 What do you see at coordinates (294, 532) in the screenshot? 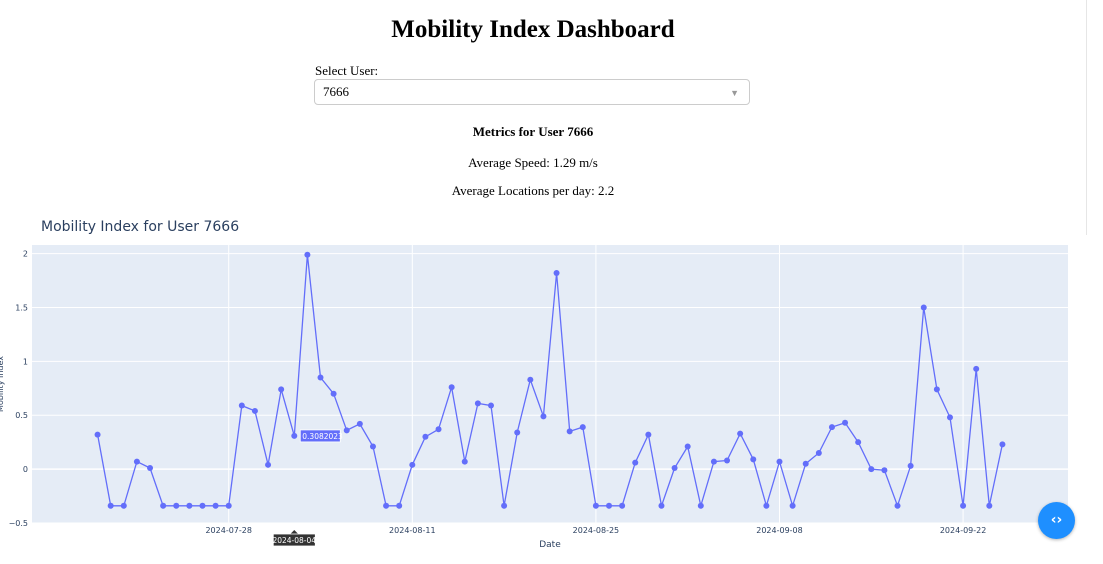
I see `hover-date-pointer` at bounding box center [294, 532].